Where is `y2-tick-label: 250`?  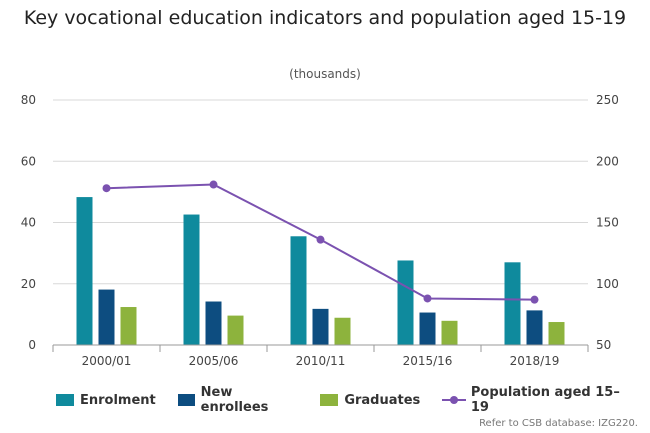 y2-tick-label: 250 is located at coordinates (607, 100).